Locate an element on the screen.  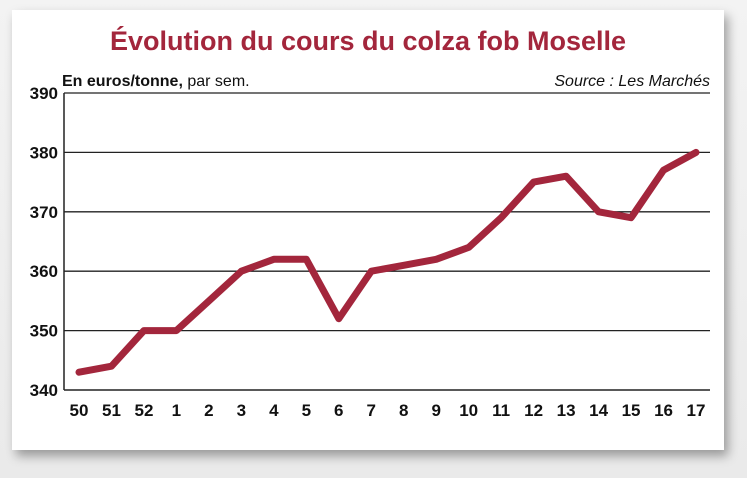
y-tick-label: 390 is located at coordinates (44, 93).